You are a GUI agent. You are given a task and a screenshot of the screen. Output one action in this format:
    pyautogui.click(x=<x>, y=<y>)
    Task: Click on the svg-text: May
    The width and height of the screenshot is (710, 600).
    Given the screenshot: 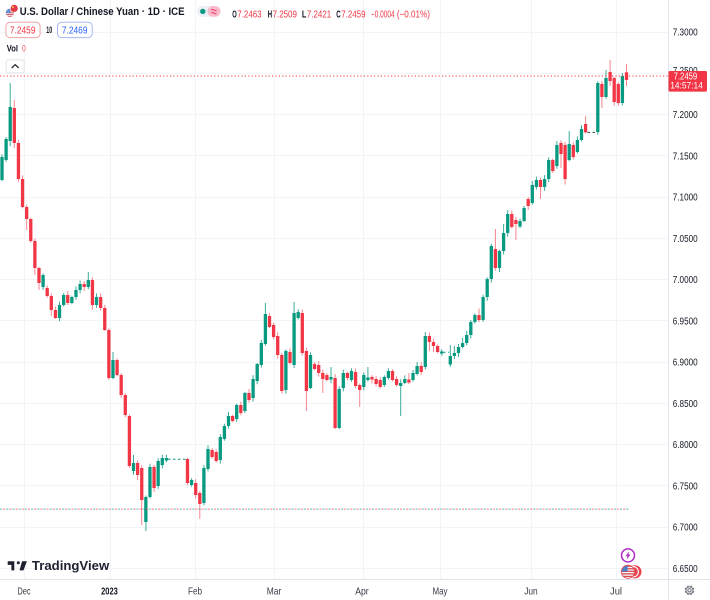 What is the action you would take?
    pyautogui.click(x=441, y=591)
    